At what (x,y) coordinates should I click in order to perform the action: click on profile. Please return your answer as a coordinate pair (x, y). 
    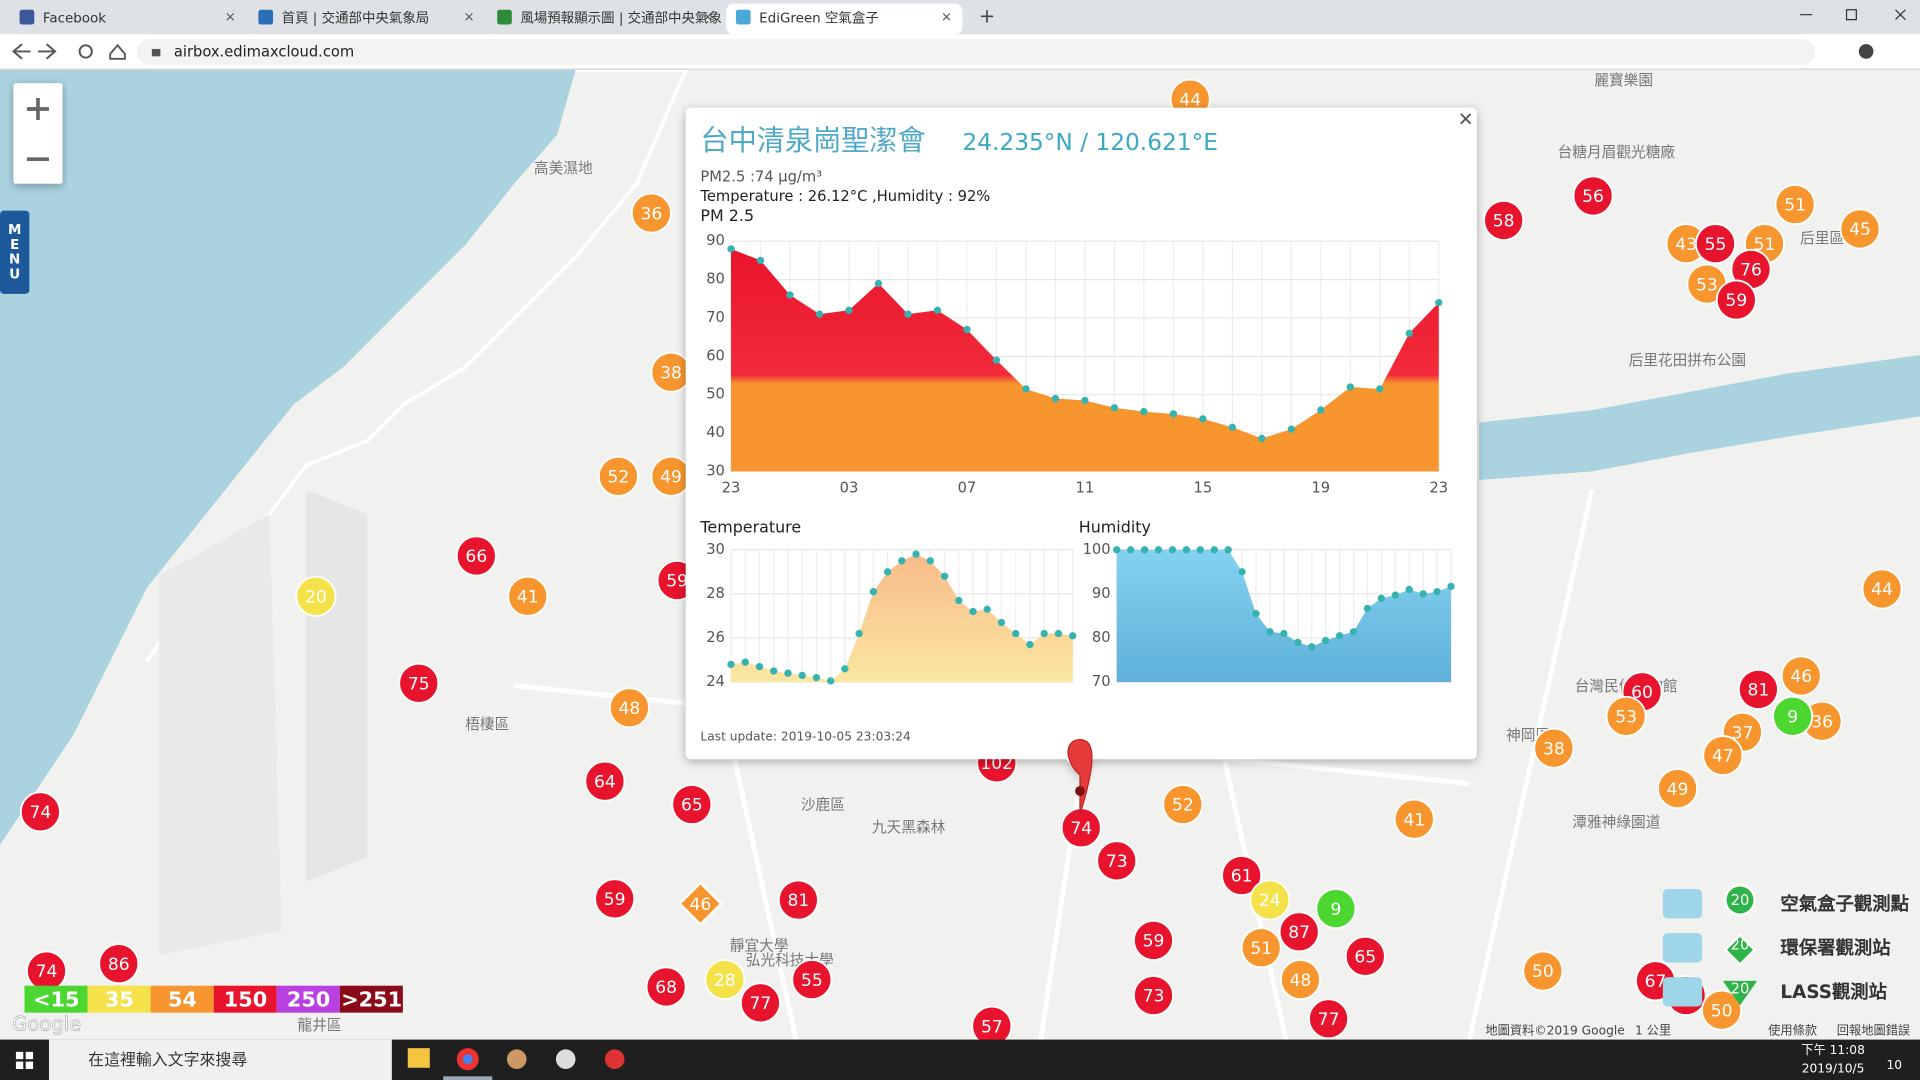
    Looking at the image, I should click on (1866, 51).